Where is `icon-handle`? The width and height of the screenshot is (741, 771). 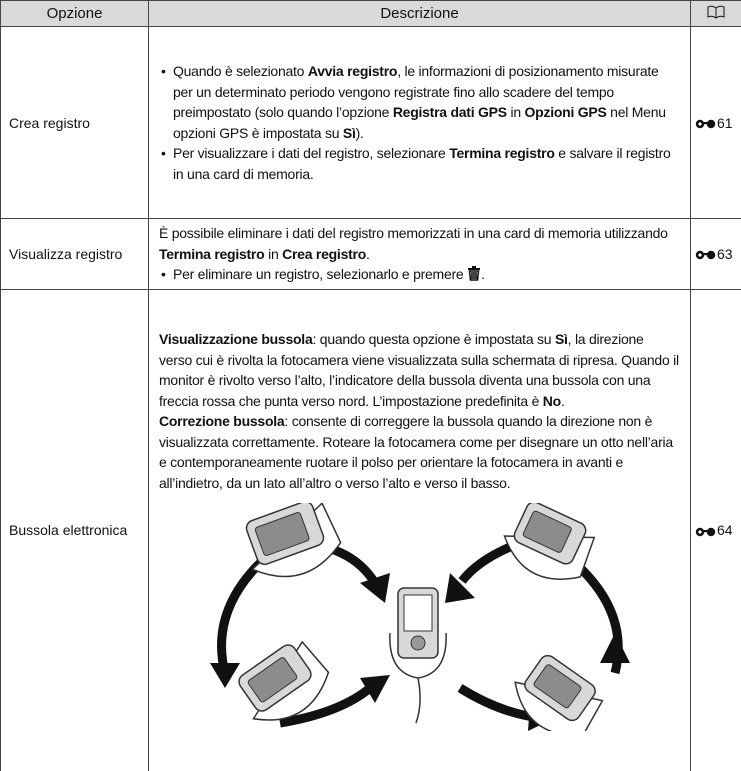
icon-handle is located at coordinates (474, 267).